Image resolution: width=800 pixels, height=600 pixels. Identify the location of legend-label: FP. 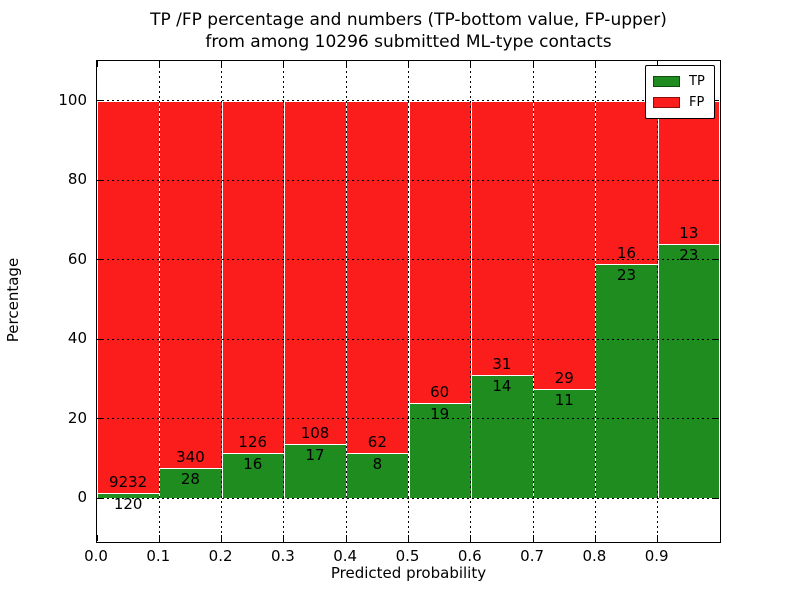
(697, 102).